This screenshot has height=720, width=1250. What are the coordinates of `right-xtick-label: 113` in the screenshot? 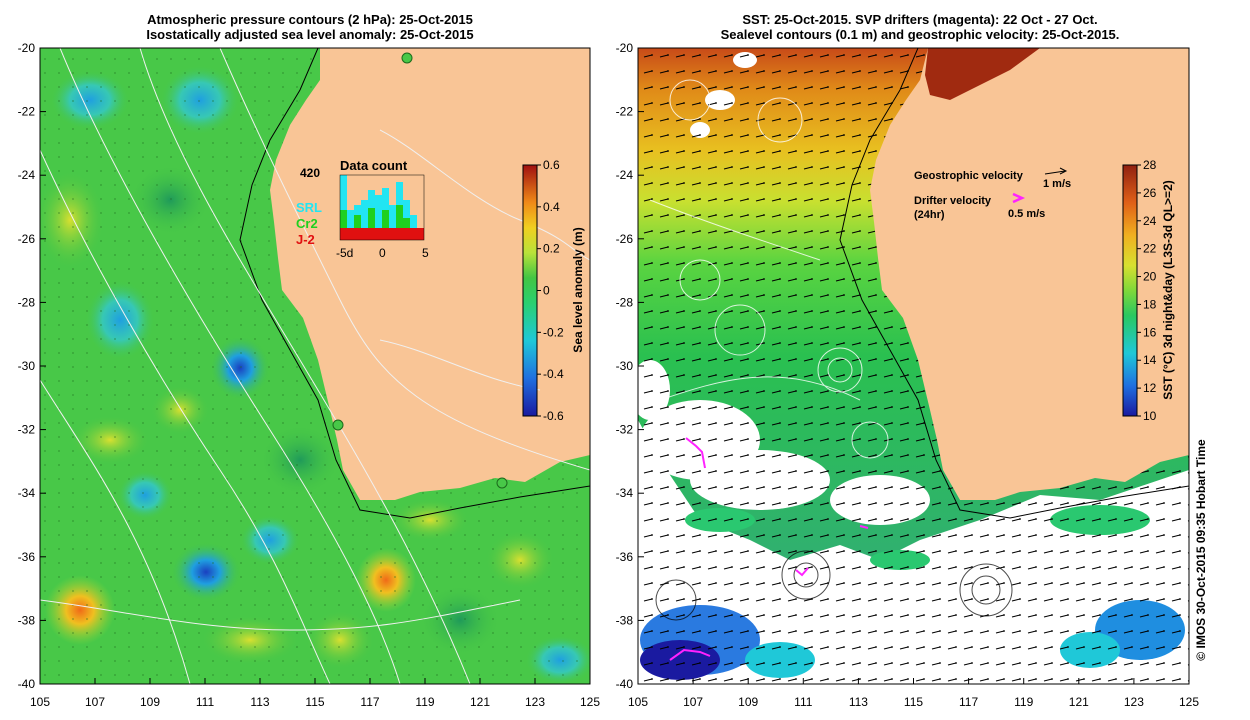 It's located at (858, 702).